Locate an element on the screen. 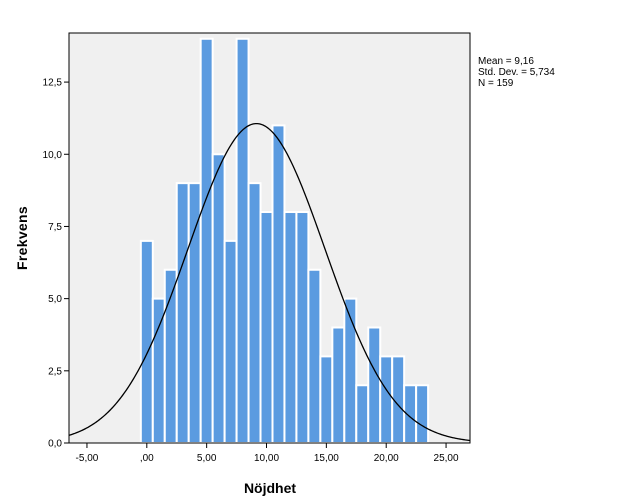 The height and width of the screenshot is (504, 629). y-tick-label: 5,0 is located at coordinates (55, 299).